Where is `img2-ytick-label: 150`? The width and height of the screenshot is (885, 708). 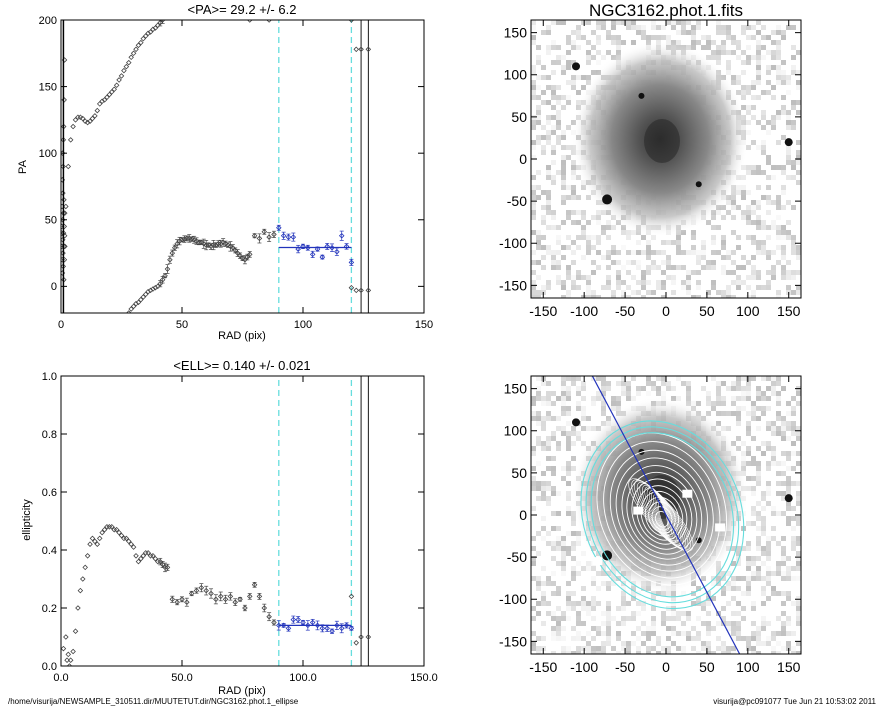 img2-ytick-label: 150 is located at coordinates (516, 389).